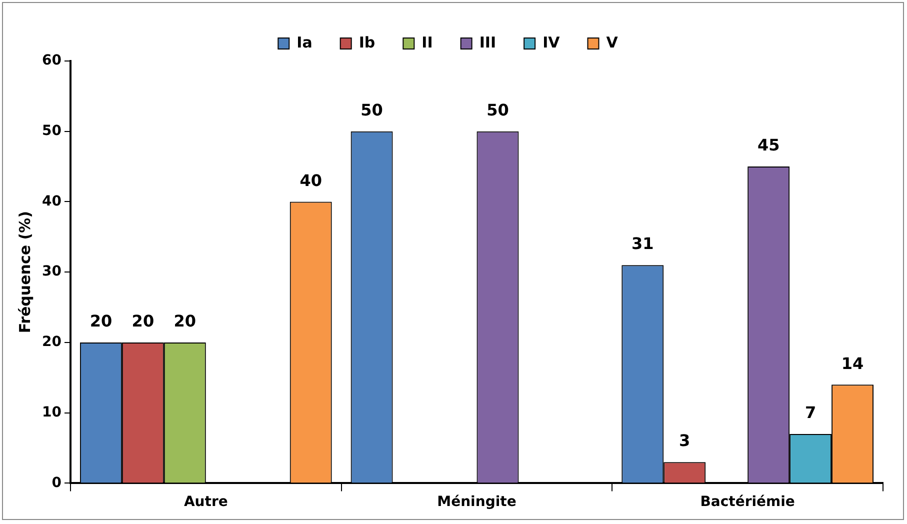 Image resolution: width=907 pixels, height=524 pixels. I want to click on data-label: 31, so click(642, 244).